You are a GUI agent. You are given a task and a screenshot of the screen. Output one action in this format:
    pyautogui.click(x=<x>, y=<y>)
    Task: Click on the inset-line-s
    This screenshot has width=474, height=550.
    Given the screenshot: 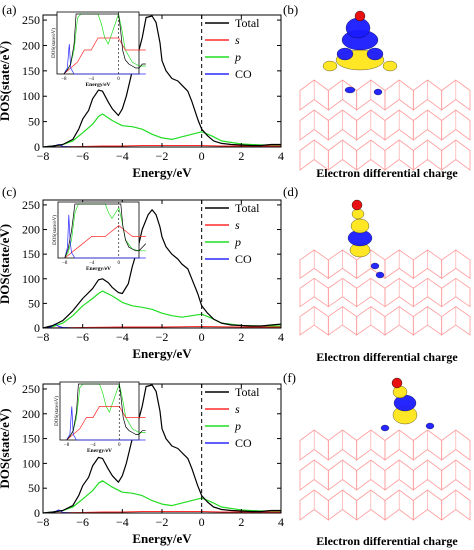 What is the action you would take?
    pyautogui.click(x=104, y=56)
    